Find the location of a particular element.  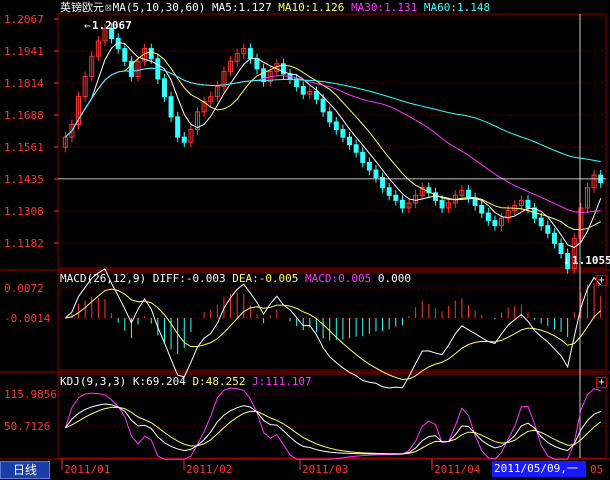

price-axis-label: 1.1308 is located at coordinates (24, 211).